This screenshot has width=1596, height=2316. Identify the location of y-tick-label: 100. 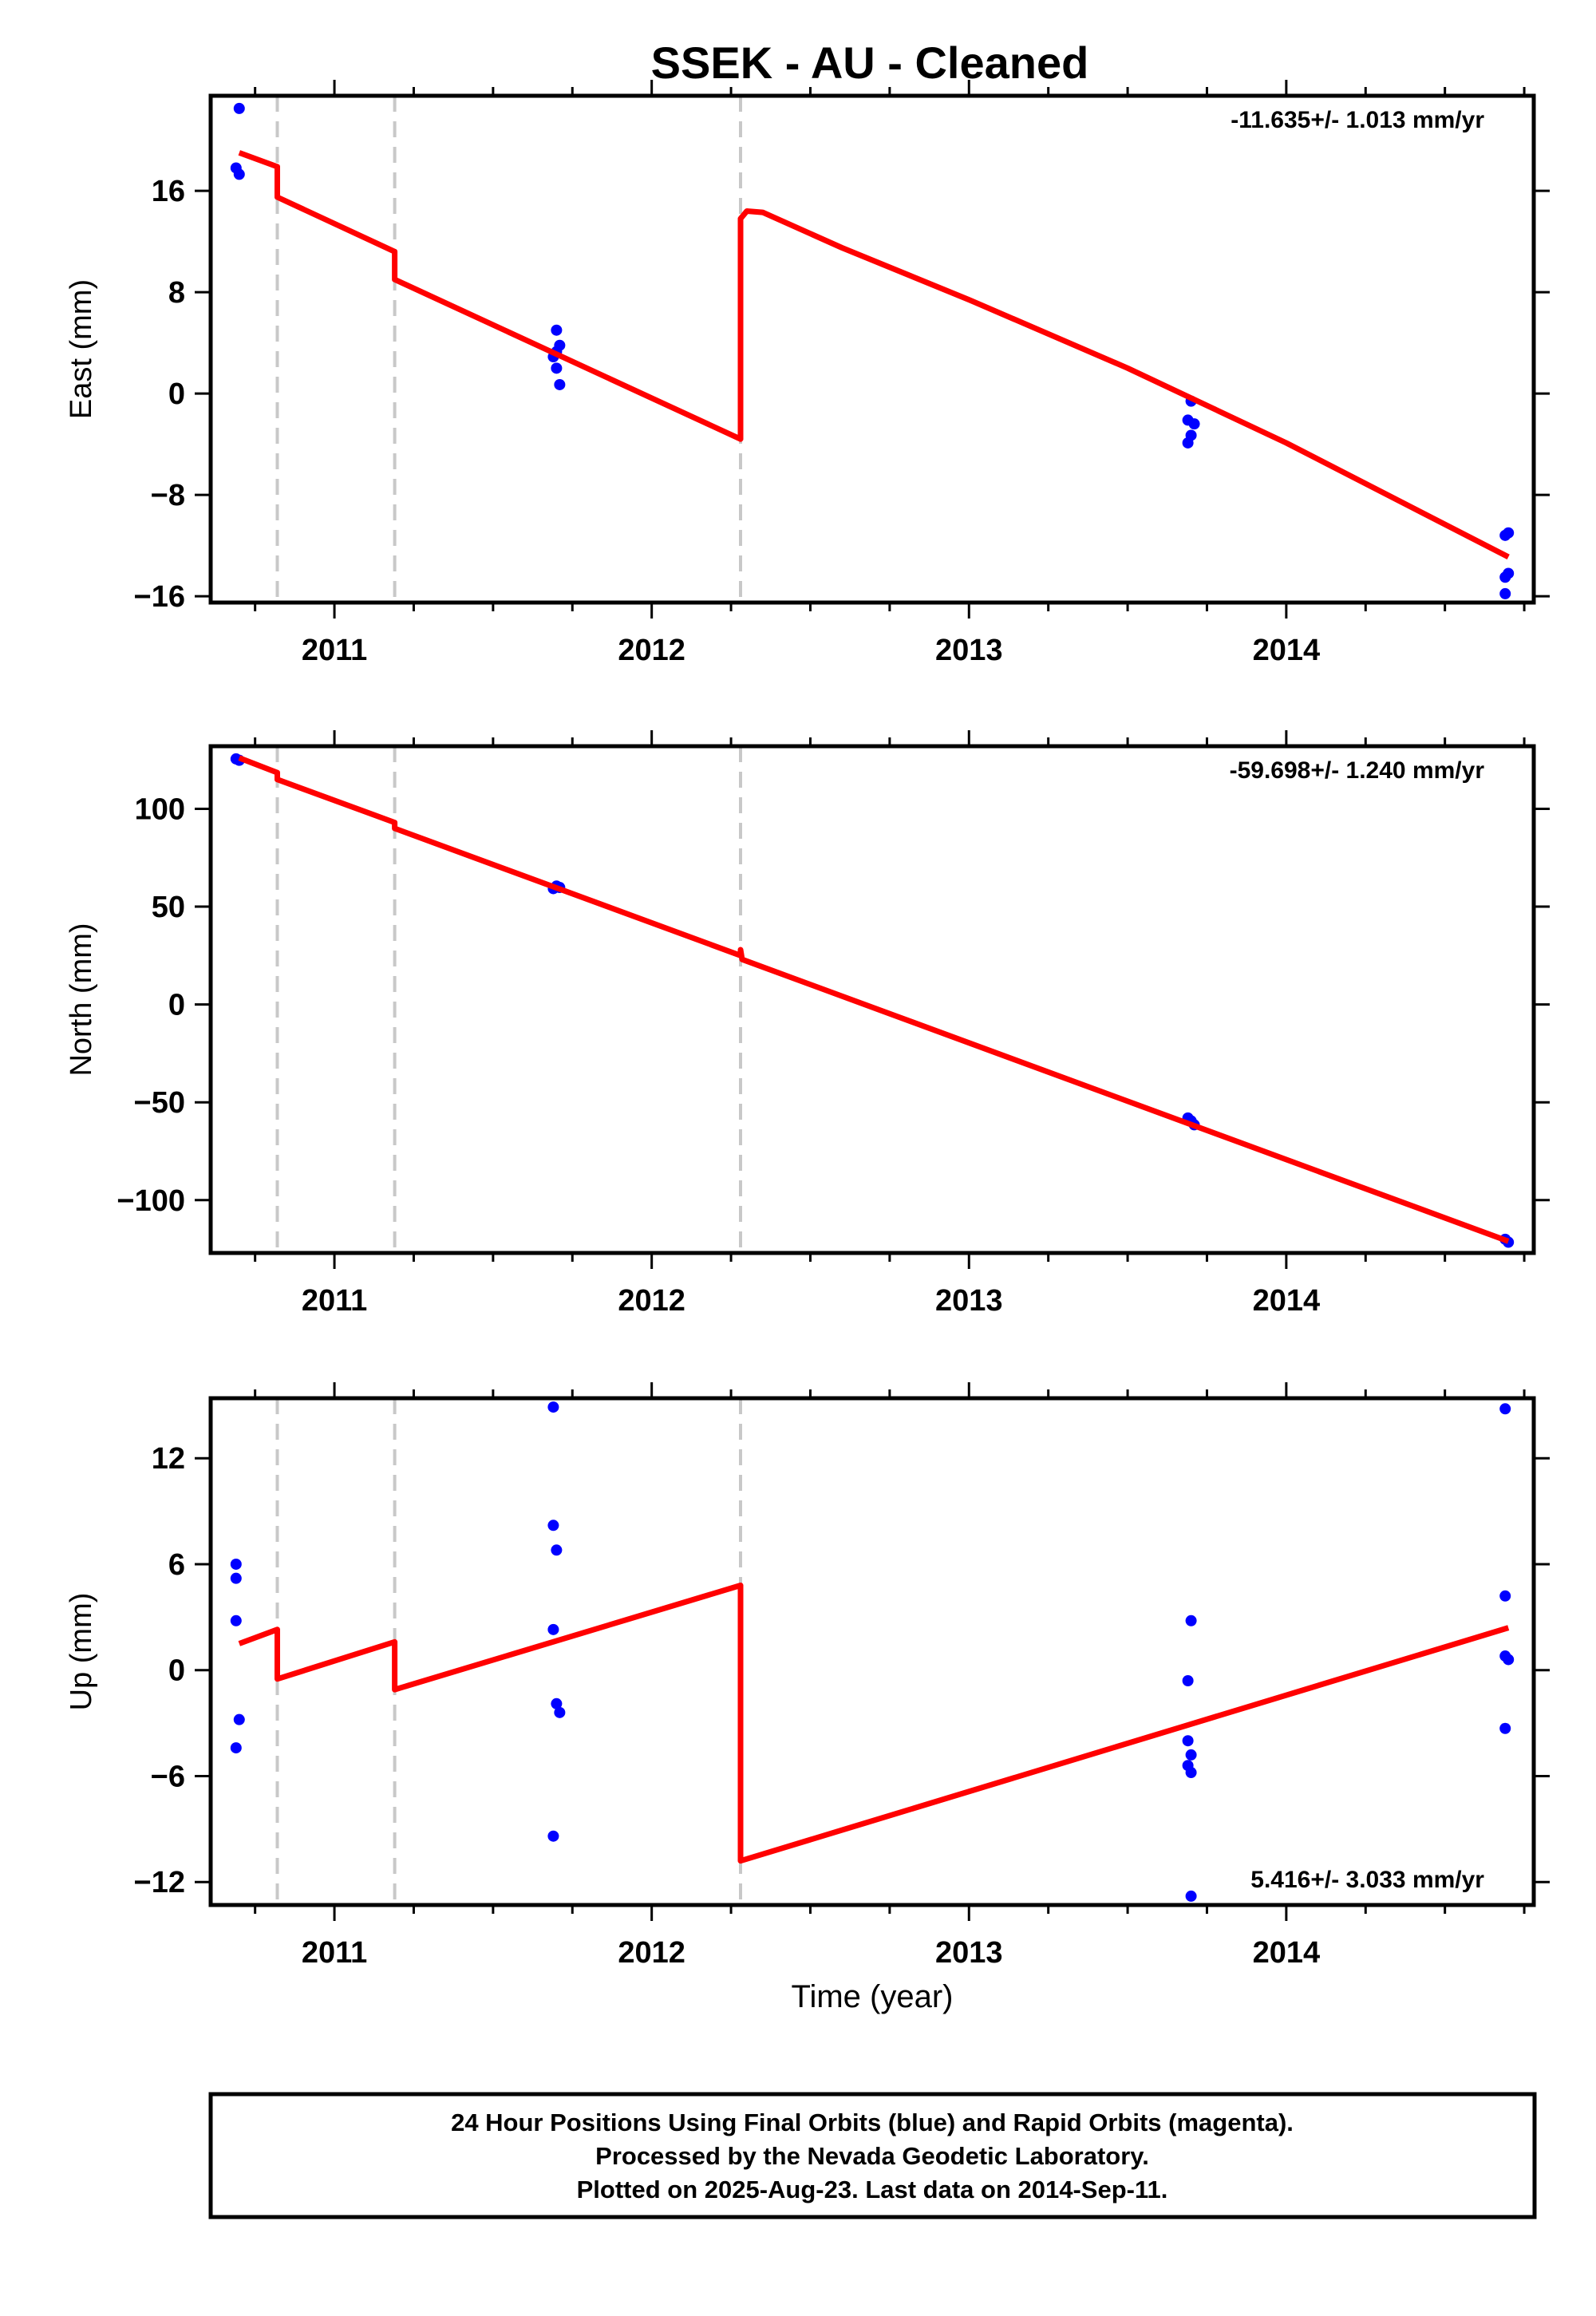
(160, 809).